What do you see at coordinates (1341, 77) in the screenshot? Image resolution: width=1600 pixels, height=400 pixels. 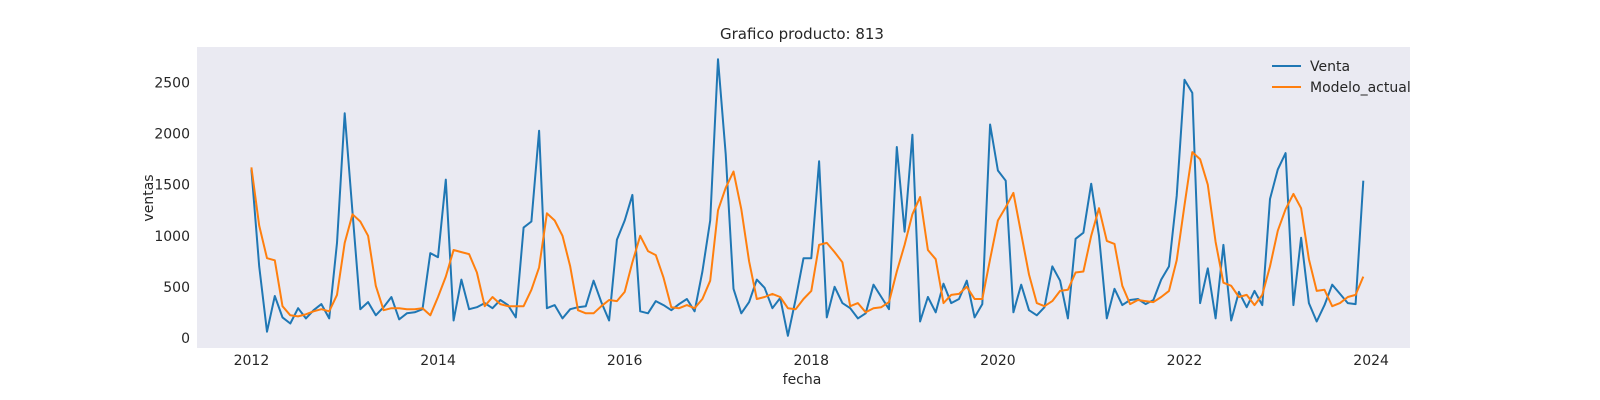 I see `legend: Venta Modelo_actual` at bounding box center [1341, 77].